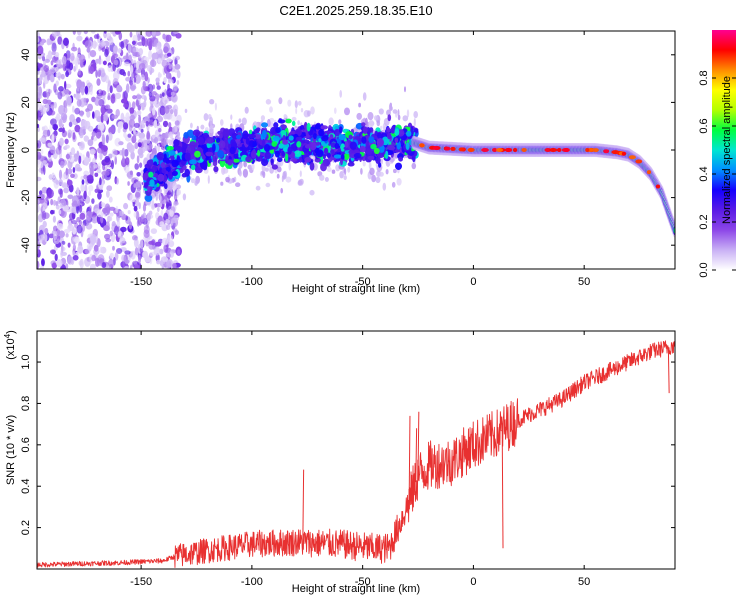 The height and width of the screenshot is (600, 750). I want to click on colorbar-label: Normalized spectral amplitude, so click(727, 150).